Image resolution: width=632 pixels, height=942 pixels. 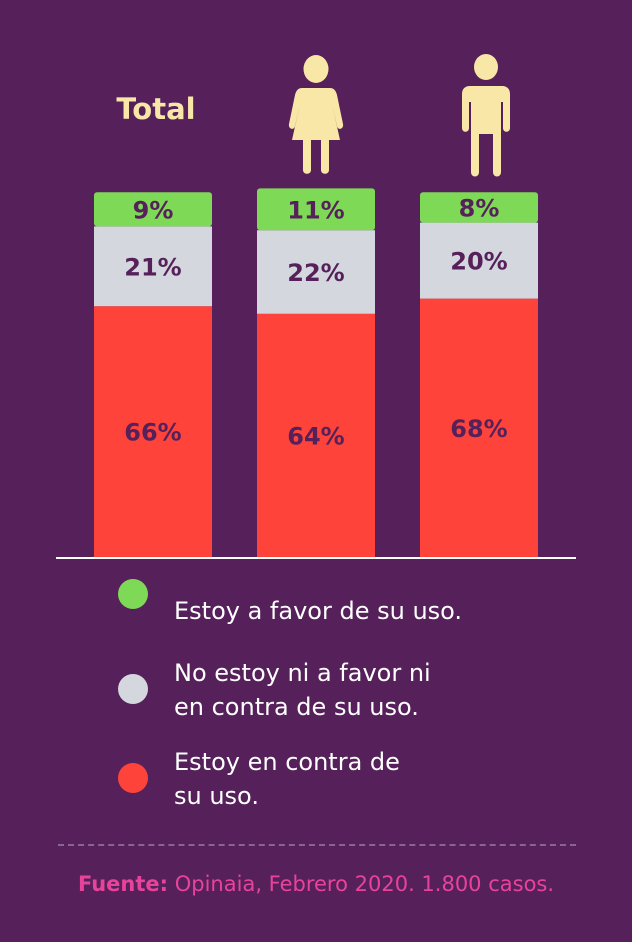 I want to click on total-column-title: Total, so click(x=156, y=109).